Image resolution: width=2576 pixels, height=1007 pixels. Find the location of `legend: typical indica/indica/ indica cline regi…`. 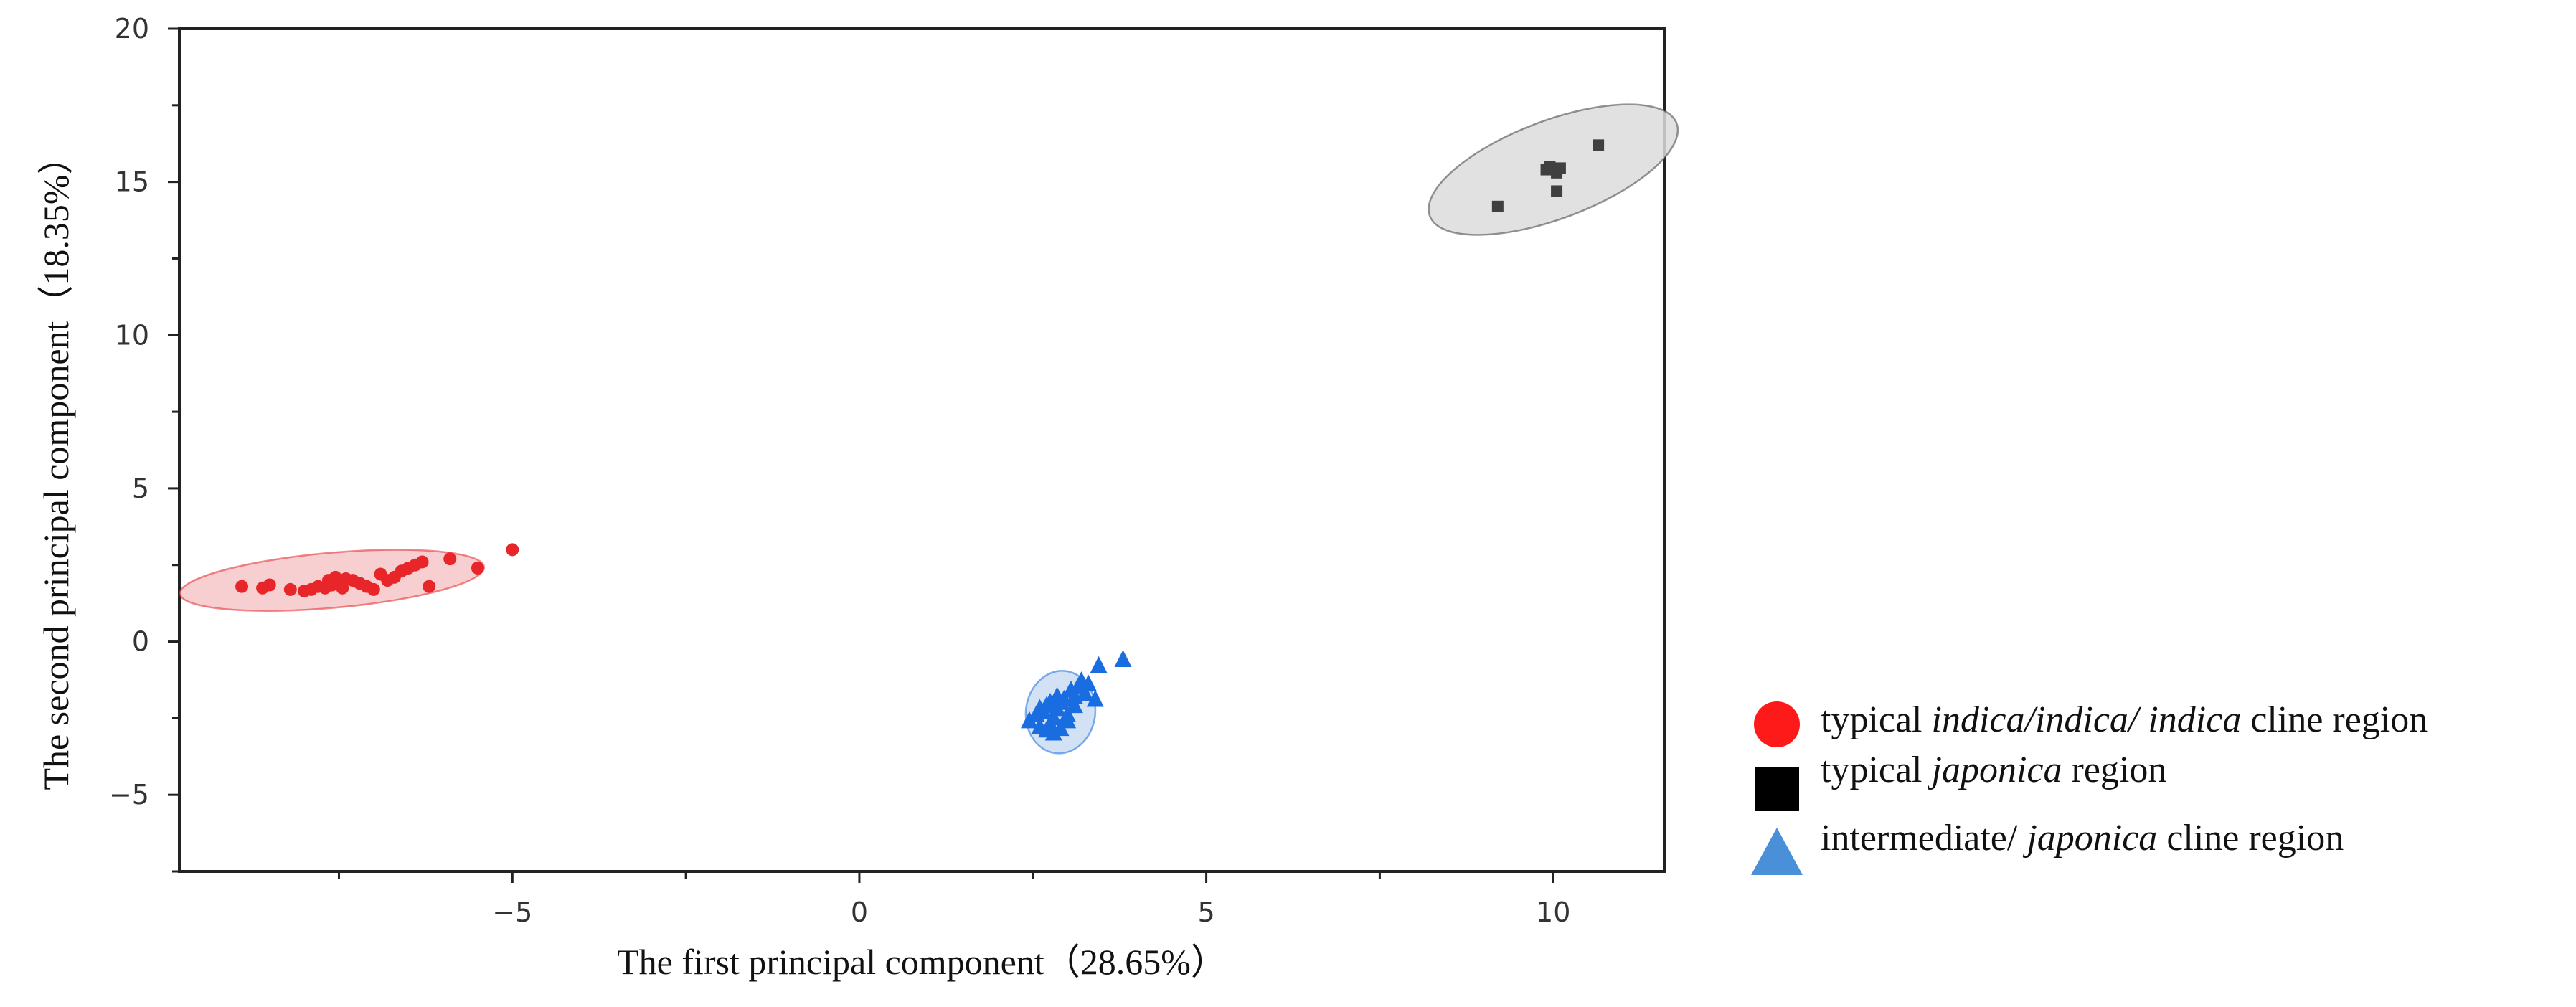

legend: typical indica/indica/ indica cline regi… is located at coordinates (2089, 787).